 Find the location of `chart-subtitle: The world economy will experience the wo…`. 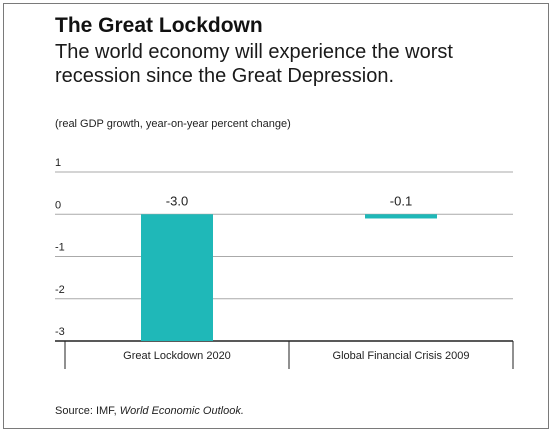

chart-subtitle: The world economy will experience the wo… is located at coordinates (254, 64).